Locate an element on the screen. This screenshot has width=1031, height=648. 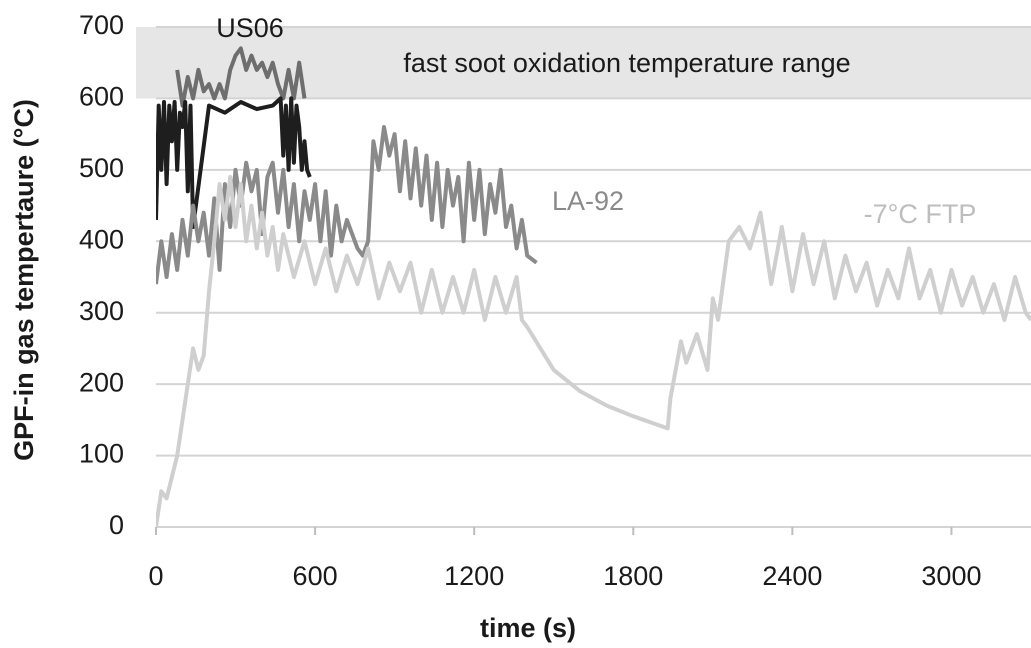
x-tick-label: 600 is located at coordinates (315, 576).